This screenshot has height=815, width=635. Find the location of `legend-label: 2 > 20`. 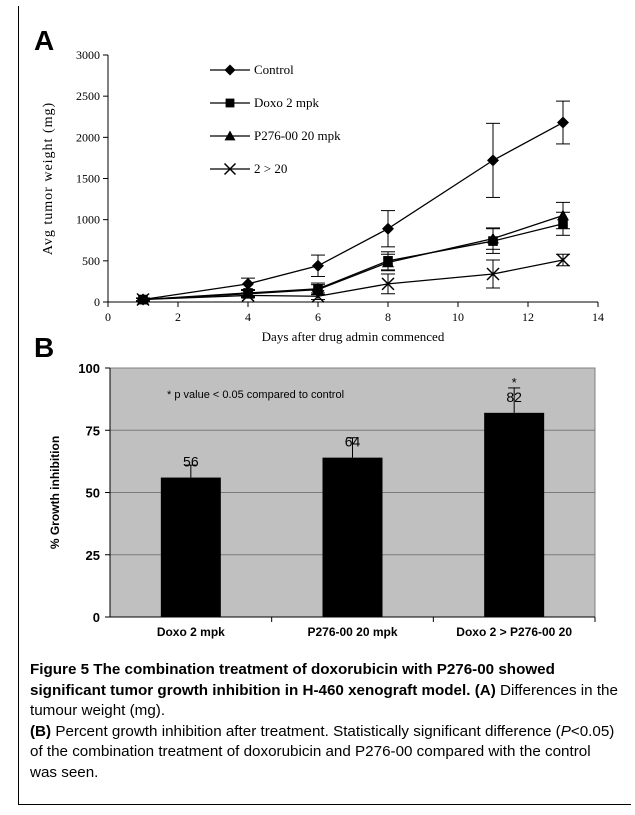

legend-label: 2 > 20 is located at coordinates (270, 168).